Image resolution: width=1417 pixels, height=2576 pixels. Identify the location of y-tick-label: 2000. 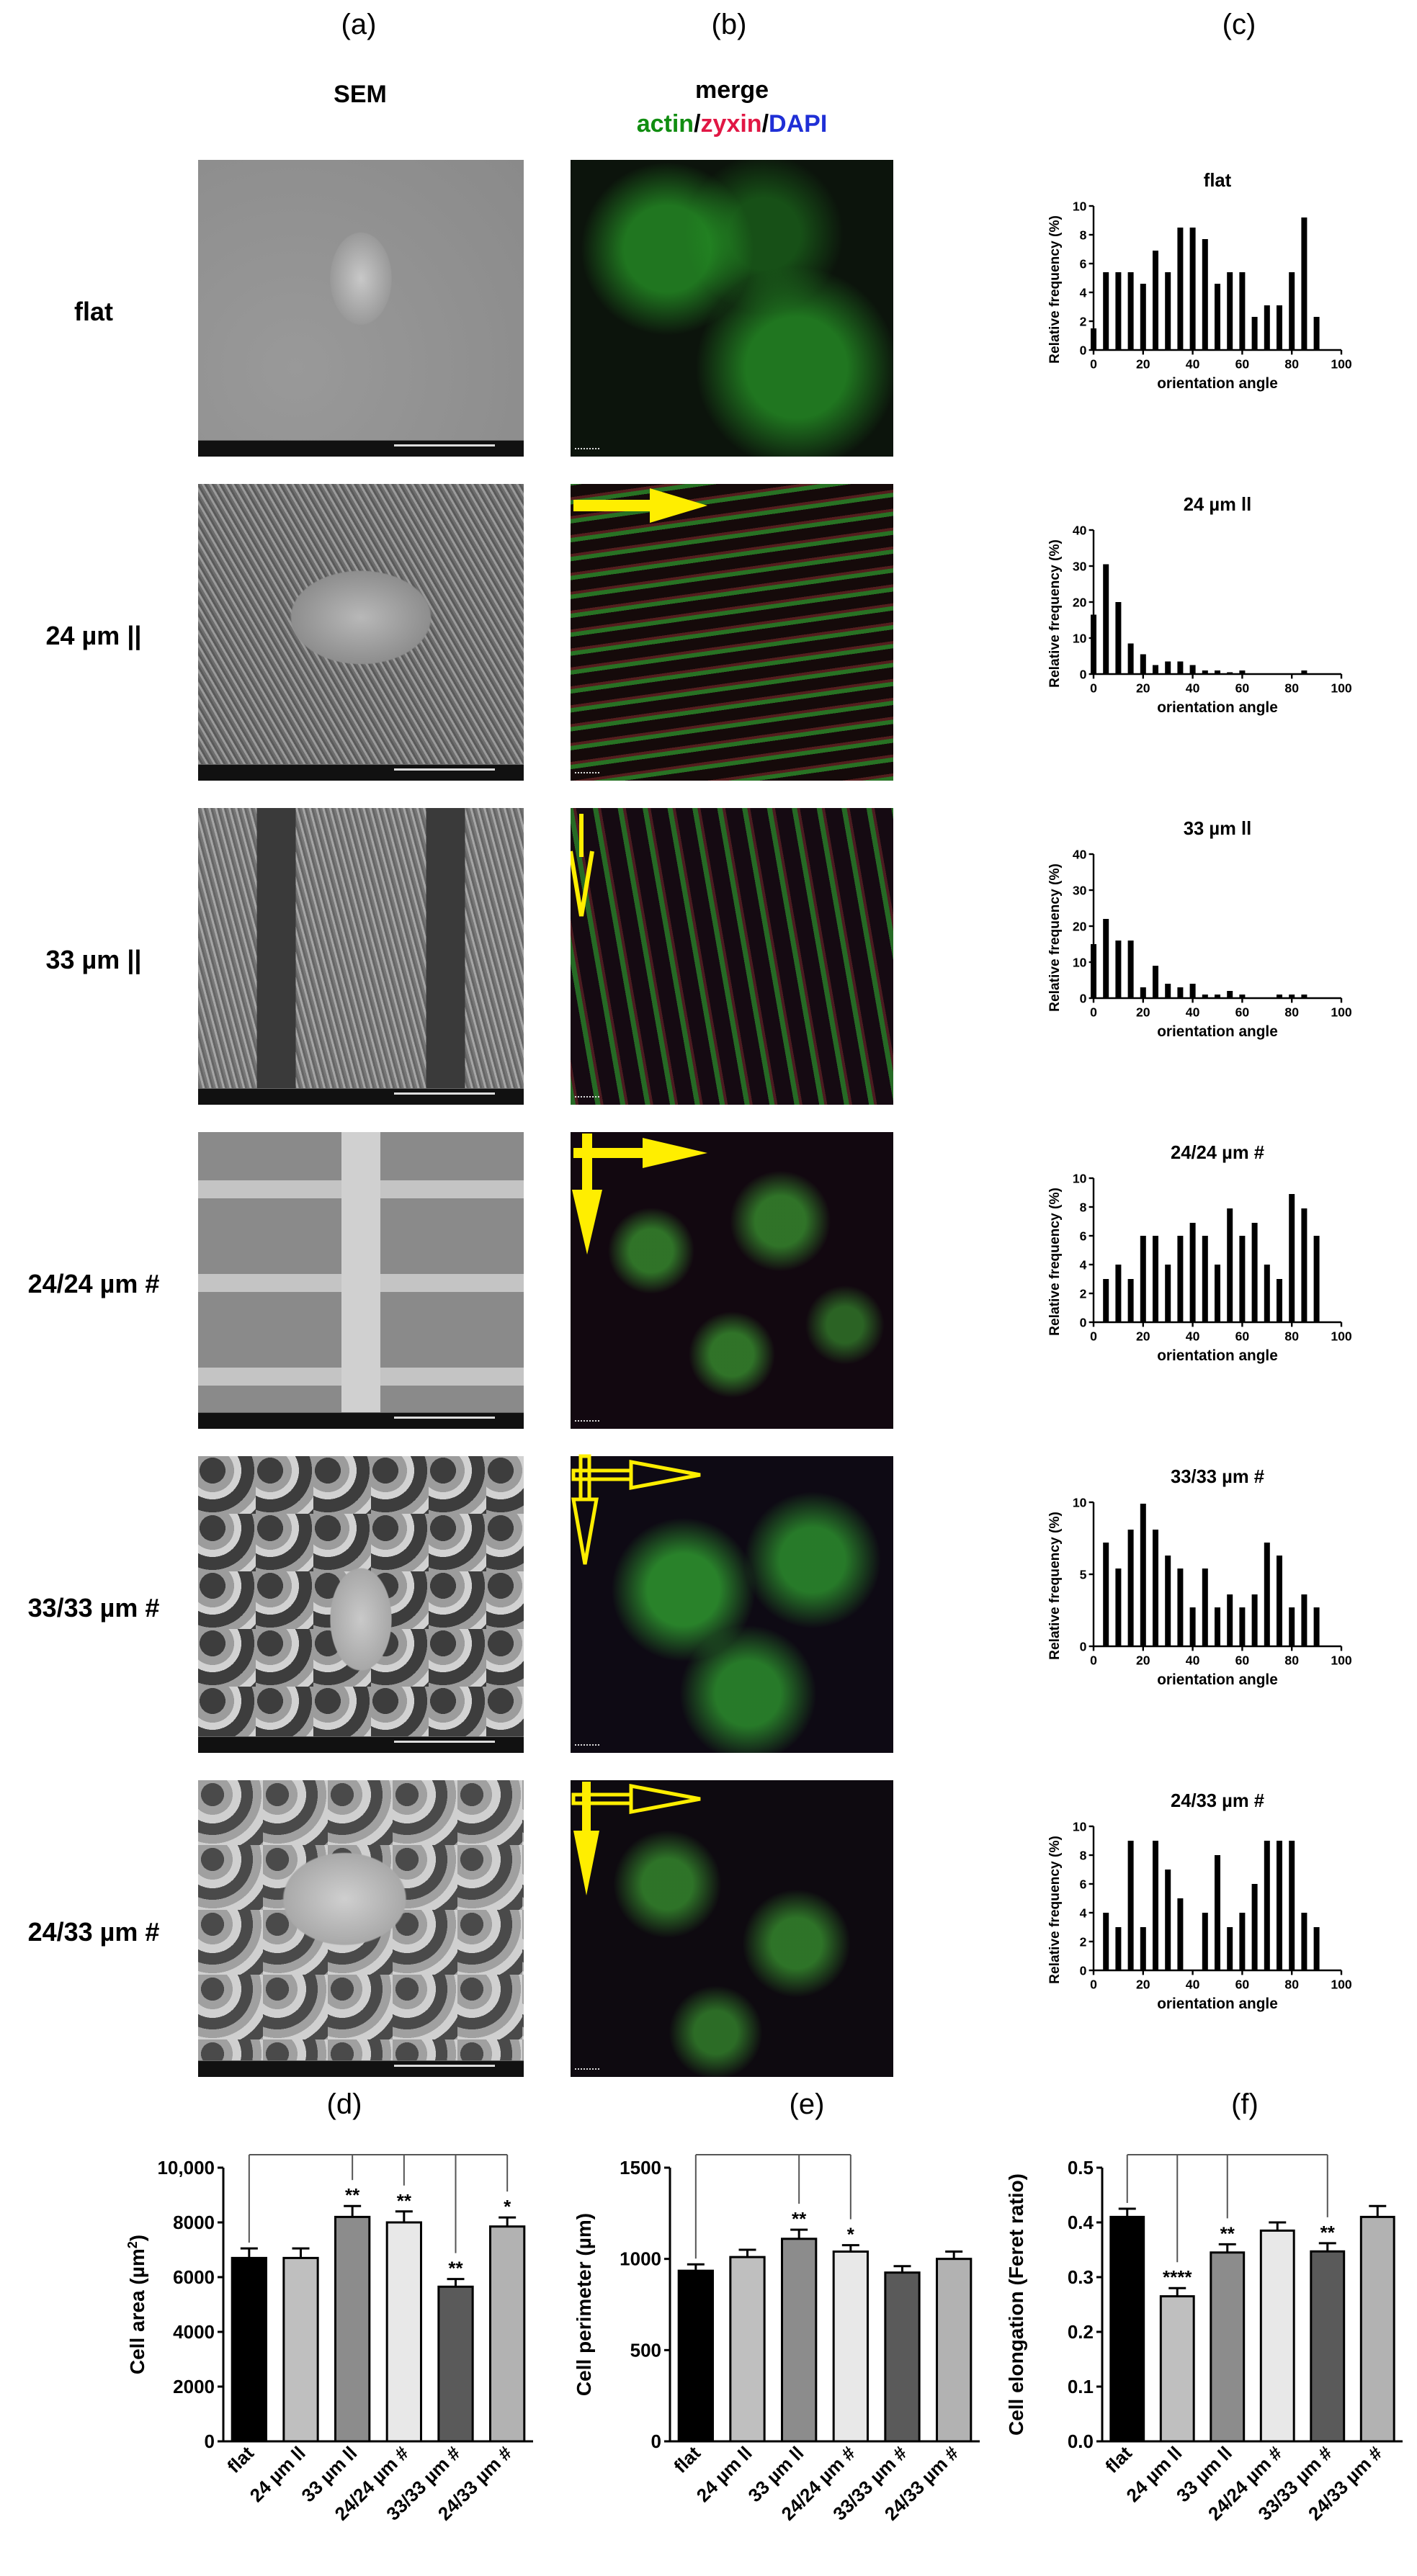
(194, 2386).